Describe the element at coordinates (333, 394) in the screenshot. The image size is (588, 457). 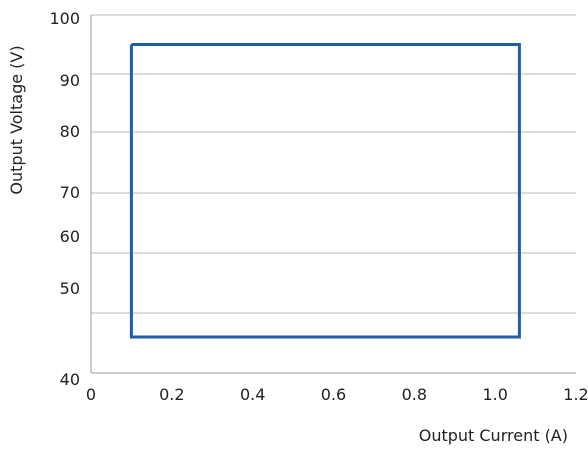
I see `x-tick-label: 0.6` at that location.